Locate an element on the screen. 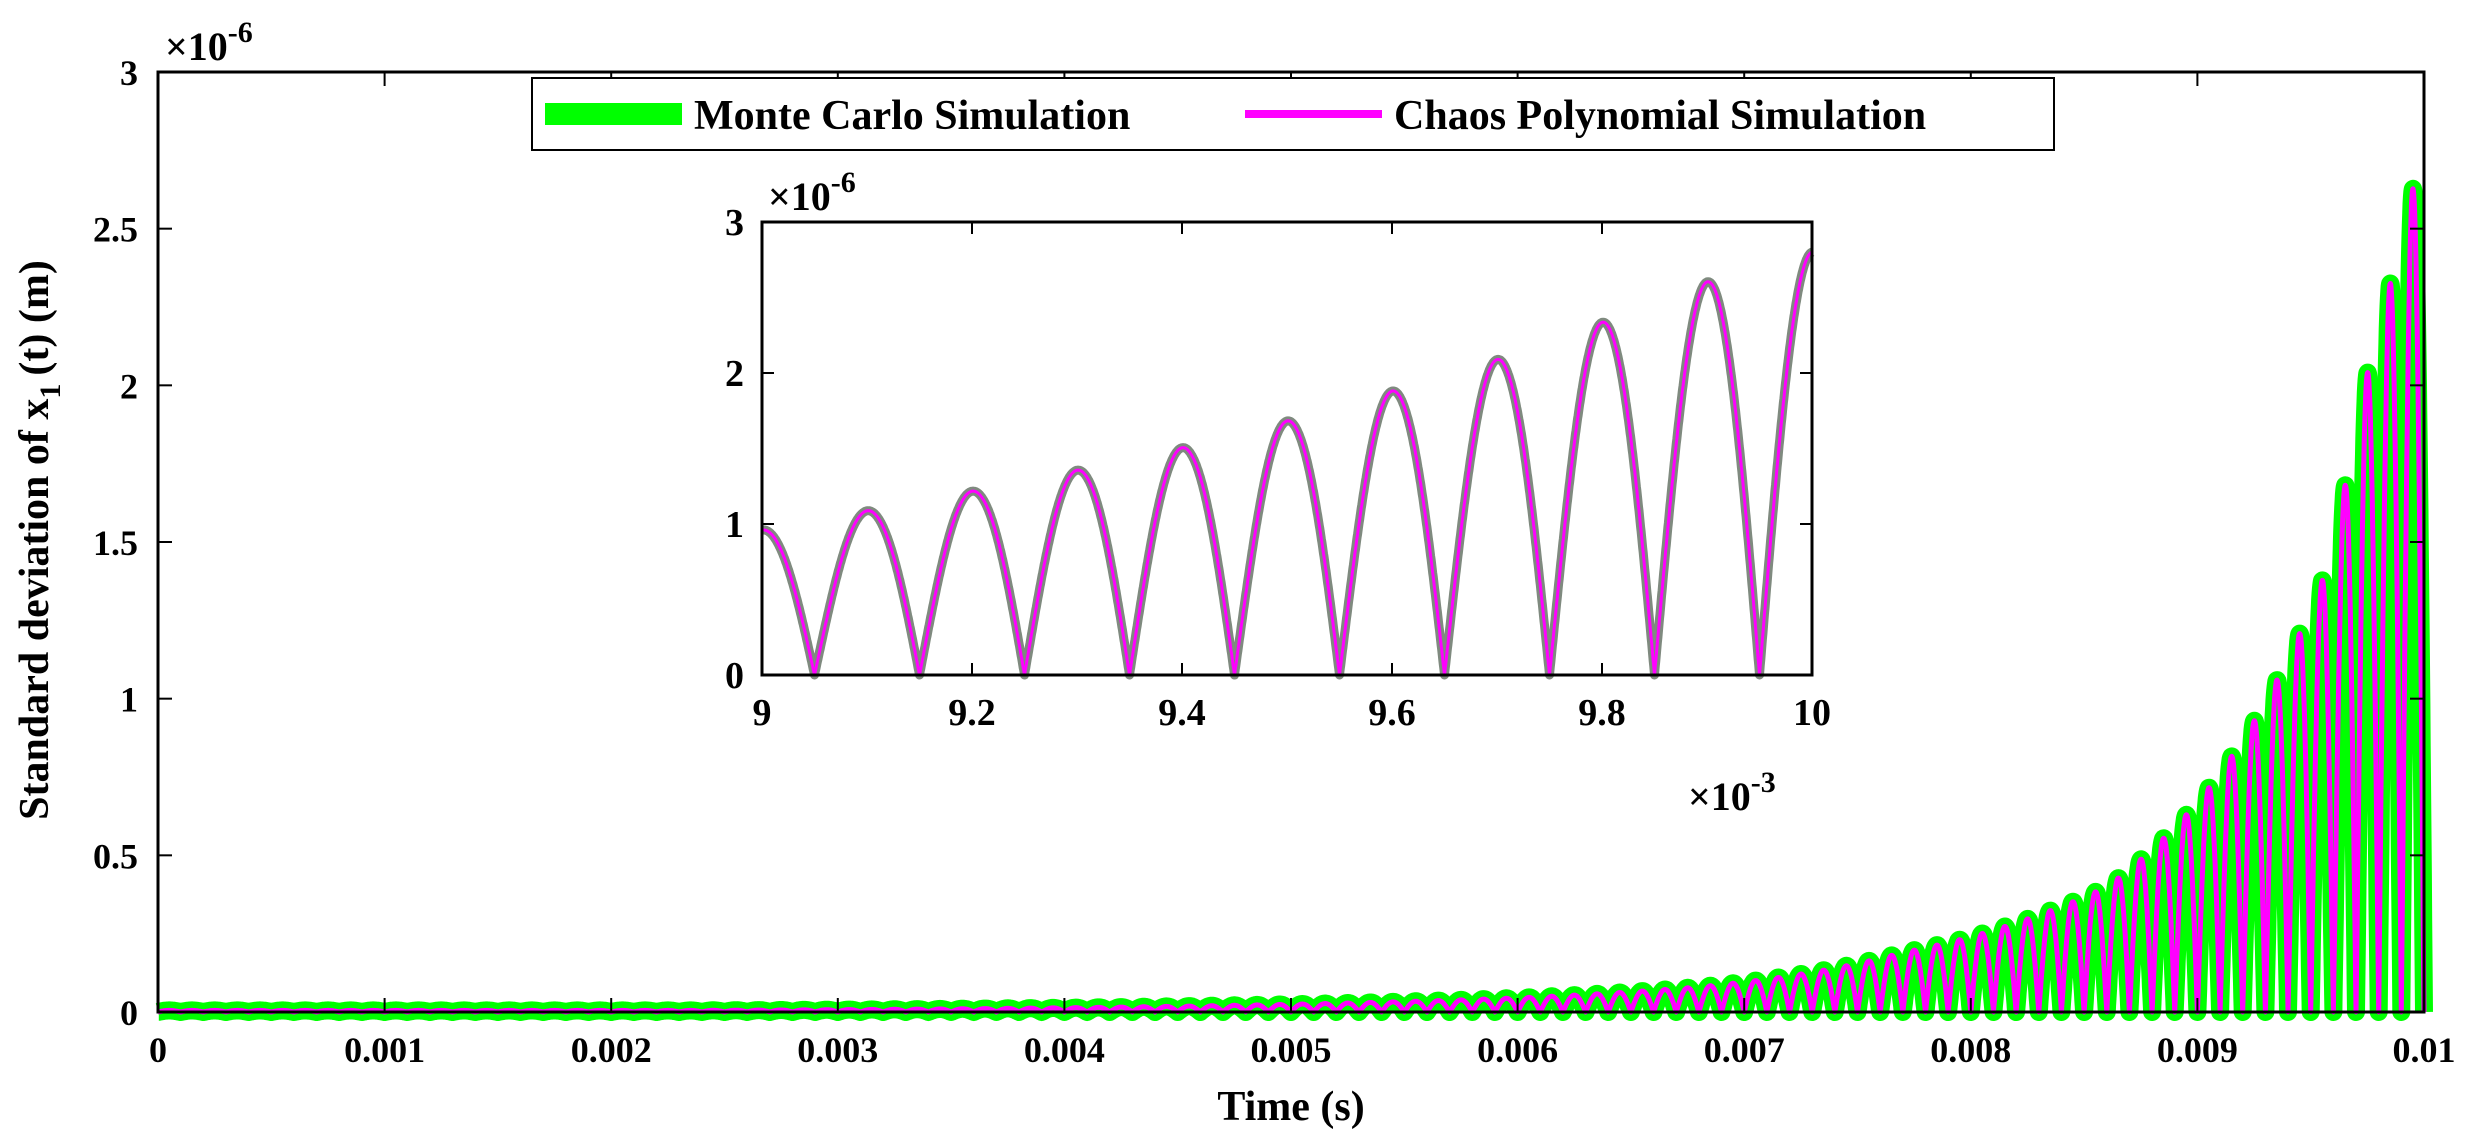 The width and height of the screenshot is (2474, 1146). main-y-exponent-power: -6 is located at coordinates (240, 32).